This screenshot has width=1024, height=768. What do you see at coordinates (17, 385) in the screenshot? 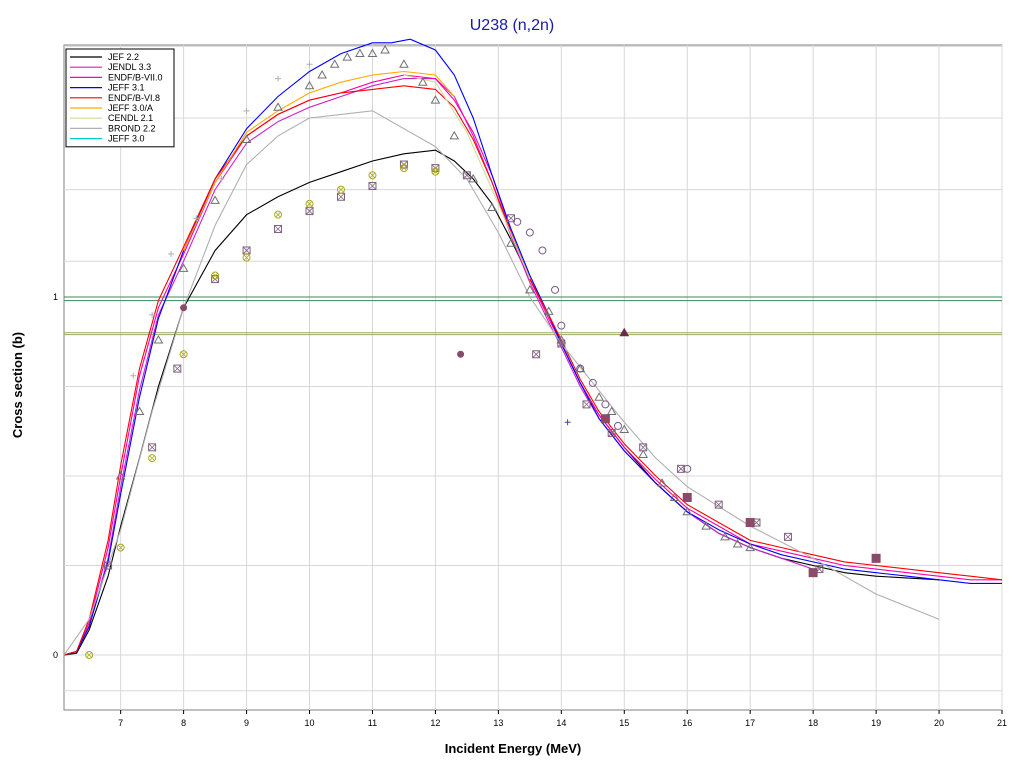
I see `y-axis-label: Cross section (b)` at bounding box center [17, 385].